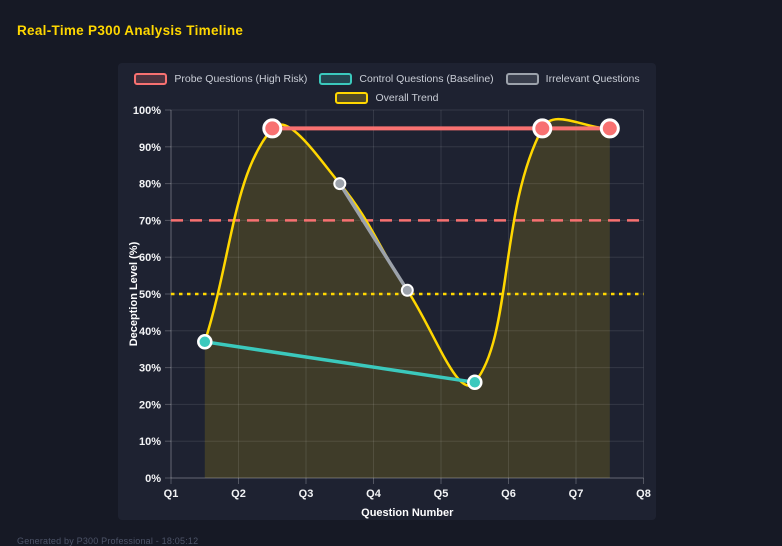 The image size is (782, 546). I want to click on y-tick-label: 10%, so click(150, 442).